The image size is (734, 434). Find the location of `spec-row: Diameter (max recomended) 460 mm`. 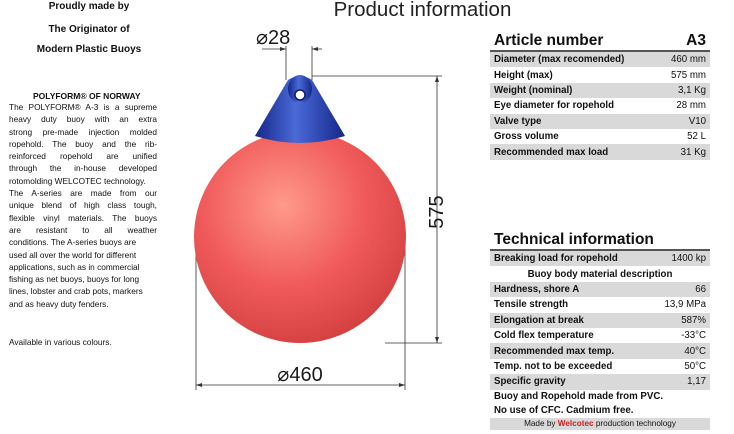

spec-row: Diameter (max recomended) 460 mm is located at coordinates (600, 60).